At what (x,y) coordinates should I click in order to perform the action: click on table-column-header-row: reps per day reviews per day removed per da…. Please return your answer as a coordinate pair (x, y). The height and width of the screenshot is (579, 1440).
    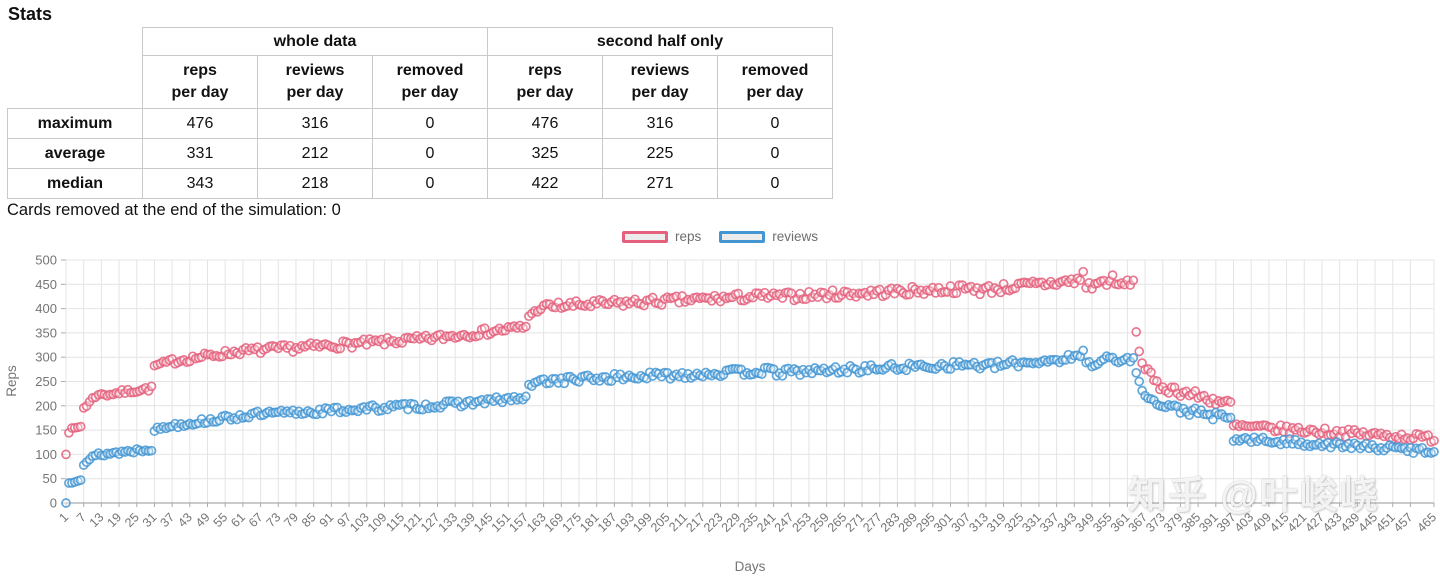
    Looking at the image, I should click on (420, 82).